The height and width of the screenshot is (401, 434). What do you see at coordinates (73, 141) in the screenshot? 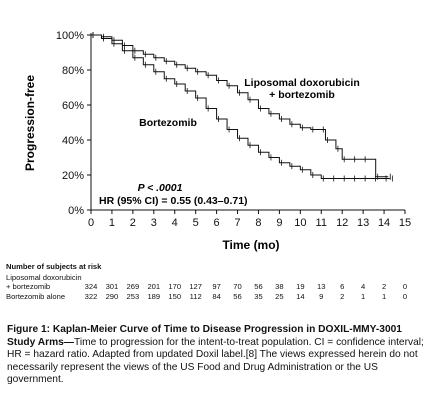
I see `y-tick-label: 40%` at bounding box center [73, 141].